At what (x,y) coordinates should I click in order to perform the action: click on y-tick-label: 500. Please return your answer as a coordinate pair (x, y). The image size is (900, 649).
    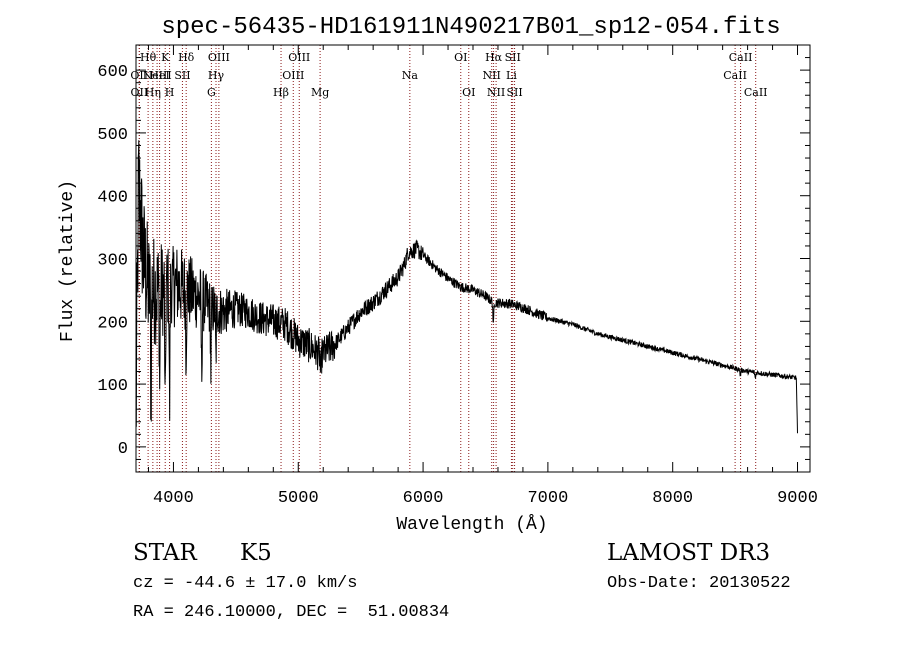
    Looking at the image, I should click on (112, 135).